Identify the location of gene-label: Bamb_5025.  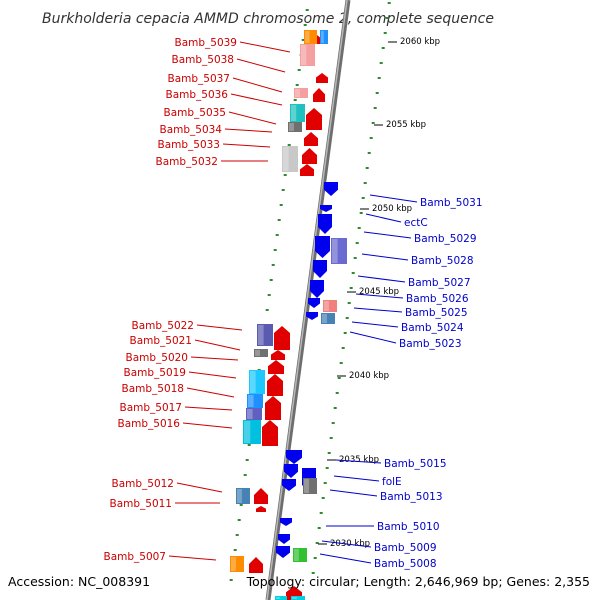
(436, 313).